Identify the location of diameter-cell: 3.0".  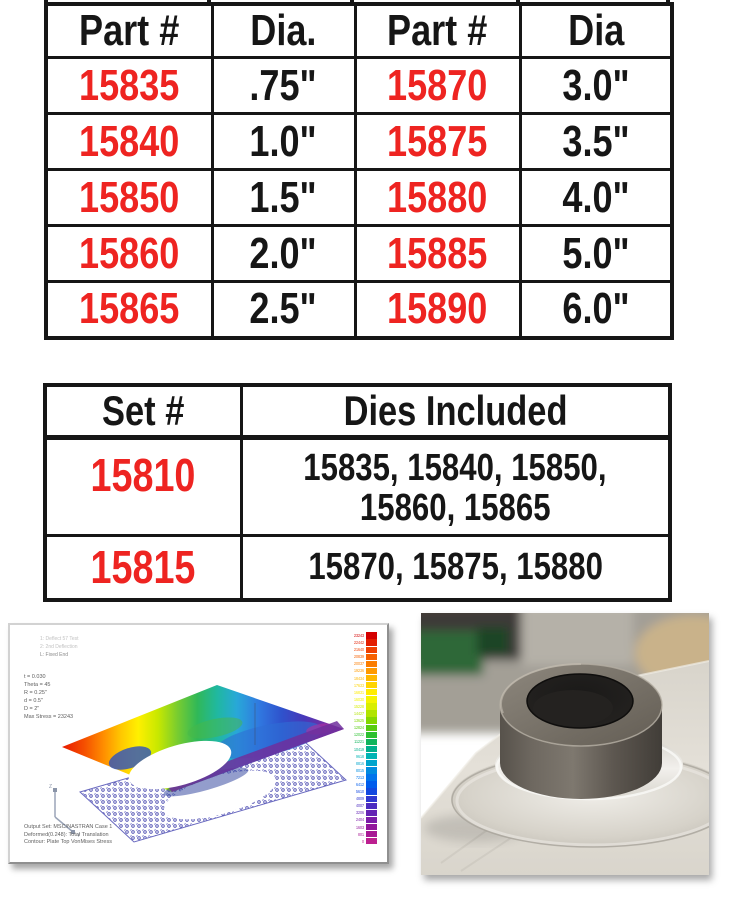
(596, 85).